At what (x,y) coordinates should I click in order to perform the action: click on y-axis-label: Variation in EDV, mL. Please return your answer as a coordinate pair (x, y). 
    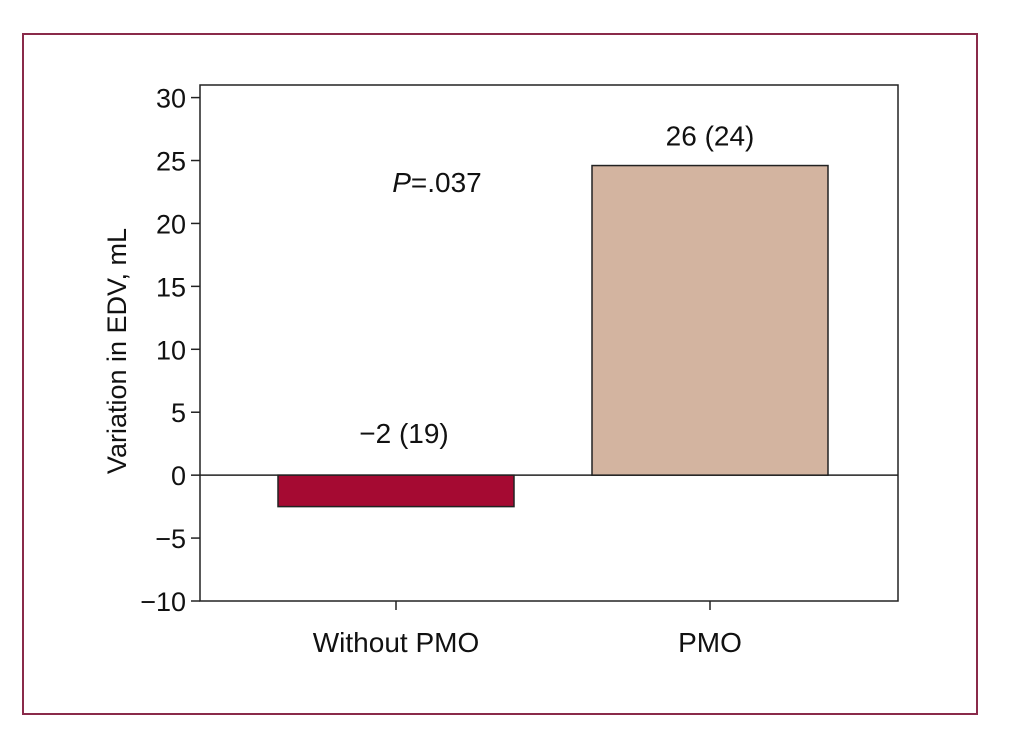
    Looking at the image, I should click on (117, 351).